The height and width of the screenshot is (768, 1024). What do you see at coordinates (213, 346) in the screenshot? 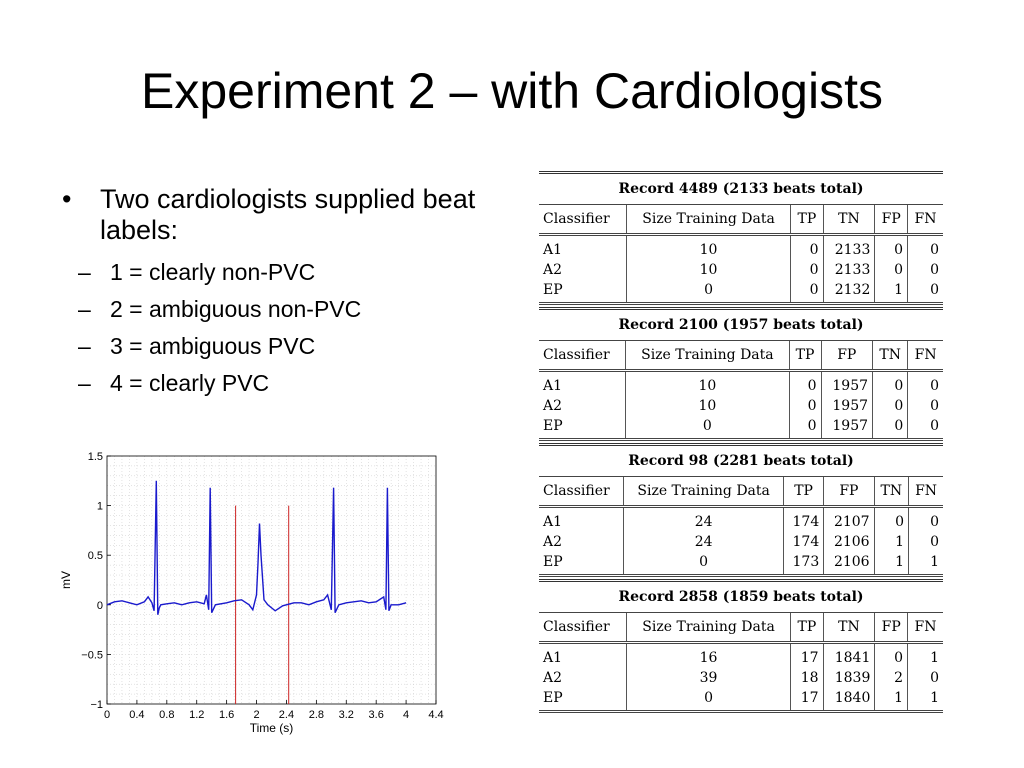
I see `sub-bullet-text: 3 = ambiguous PVC` at bounding box center [213, 346].